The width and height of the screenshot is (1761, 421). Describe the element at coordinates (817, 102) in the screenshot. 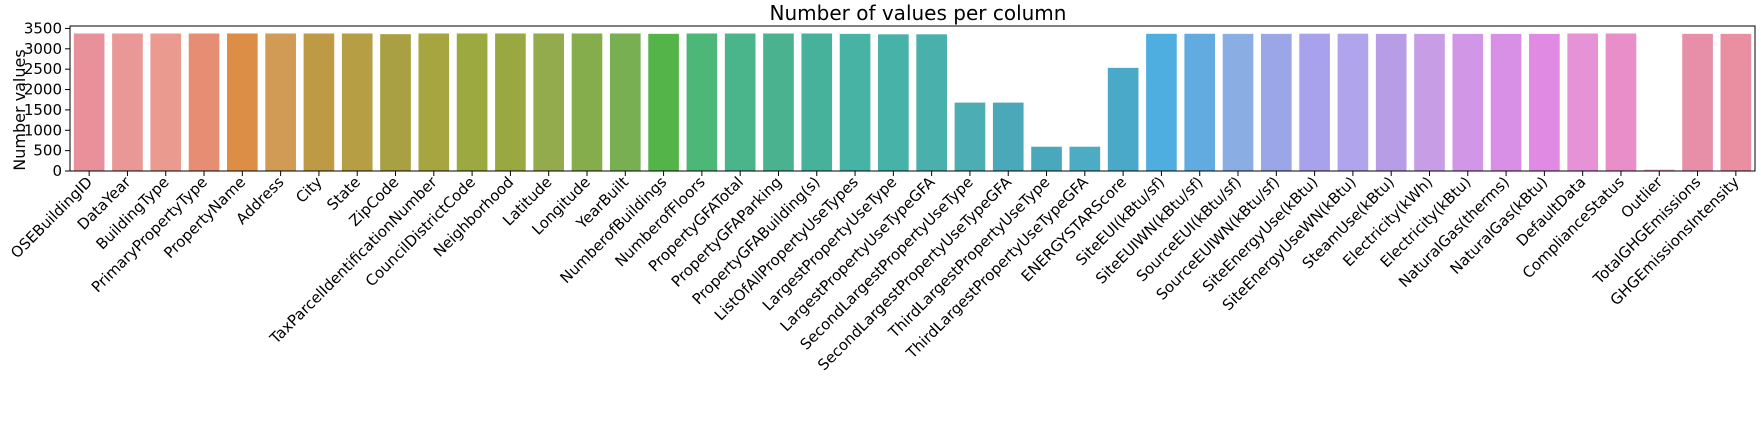

I see `bar-PropertyGFABuilding(s)` at that location.